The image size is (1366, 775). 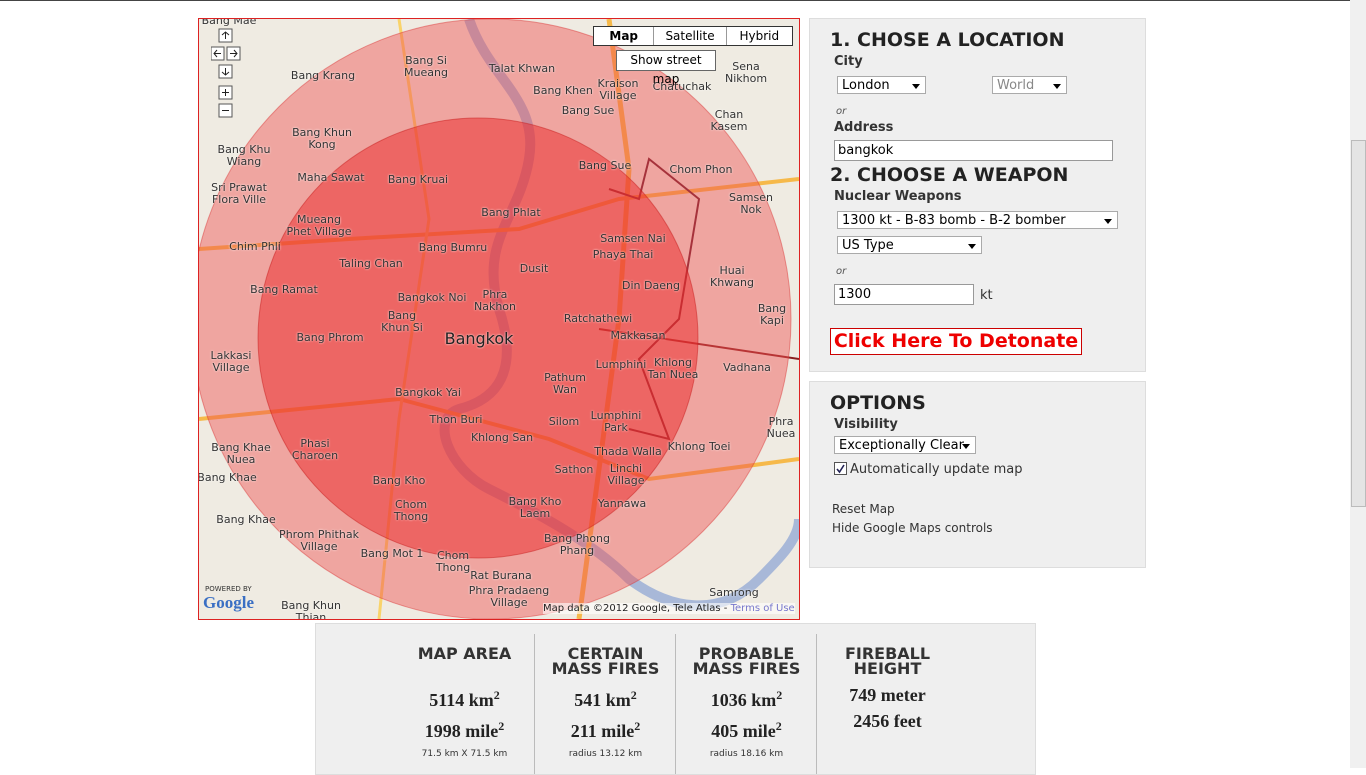 What do you see at coordinates (909, 245) in the screenshot?
I see `type-select: US Type` at bounding box center [909, 245].